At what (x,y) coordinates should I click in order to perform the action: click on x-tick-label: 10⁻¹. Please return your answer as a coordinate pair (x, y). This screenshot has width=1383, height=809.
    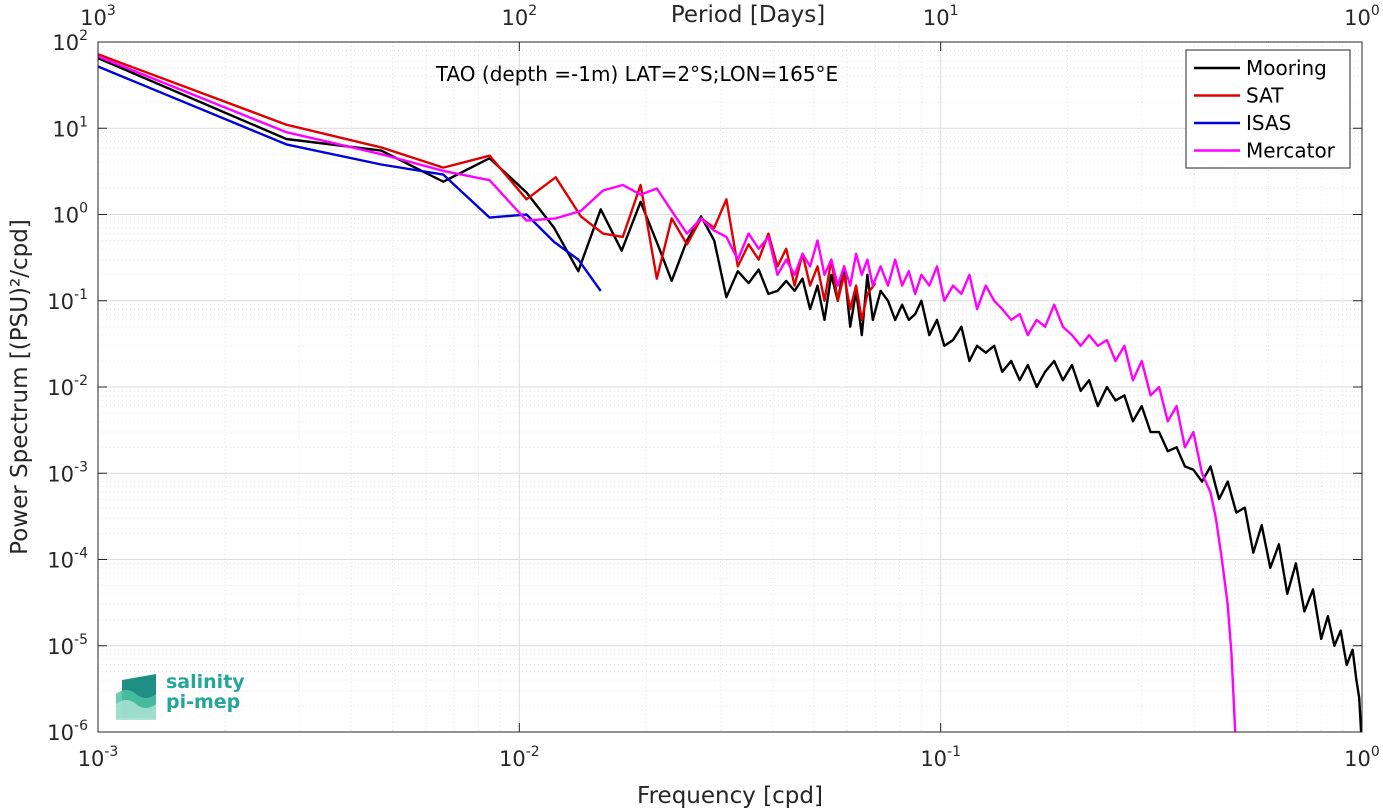
    Looking at the image, I should click on (940, 757).